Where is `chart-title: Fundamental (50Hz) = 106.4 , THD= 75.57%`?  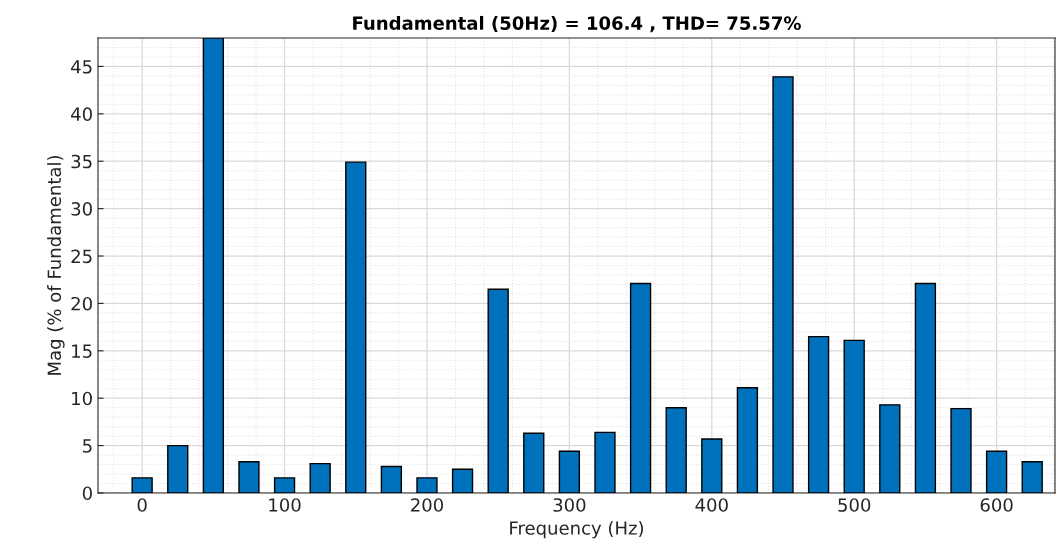 chart-title: Fundamental (50Hz) = 106.4 , THD= 75.57% is located at coordinates (577, 24).